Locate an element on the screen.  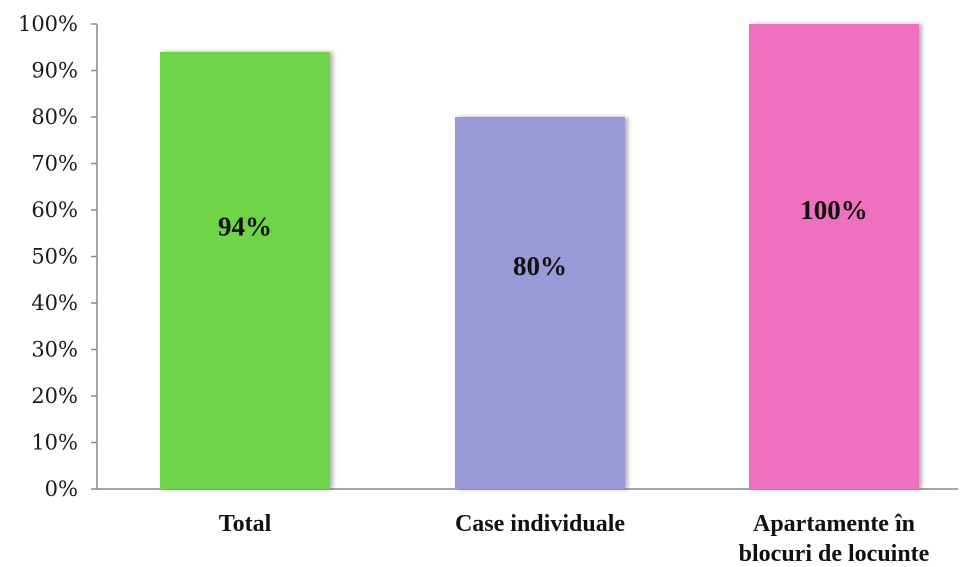
y-tick-label: 50% is located at coordinates (54, 257).